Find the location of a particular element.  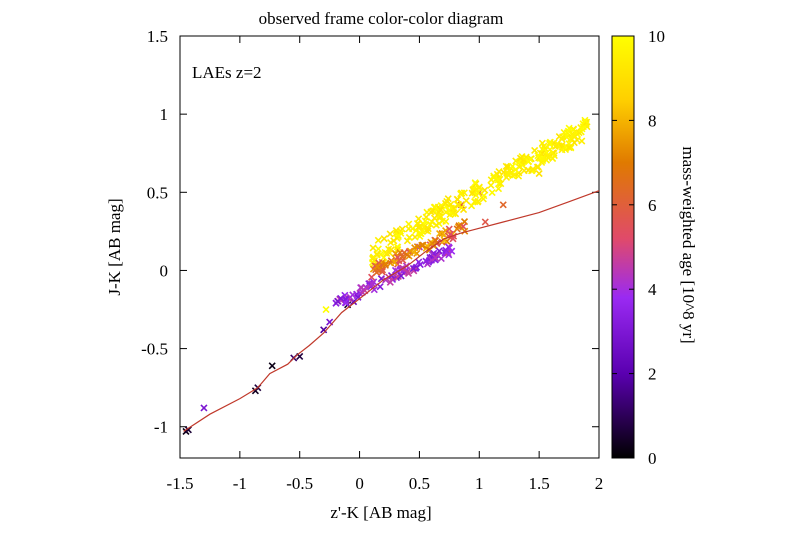

x-tick-label: -1.5 is located at coordinates (180, 483).